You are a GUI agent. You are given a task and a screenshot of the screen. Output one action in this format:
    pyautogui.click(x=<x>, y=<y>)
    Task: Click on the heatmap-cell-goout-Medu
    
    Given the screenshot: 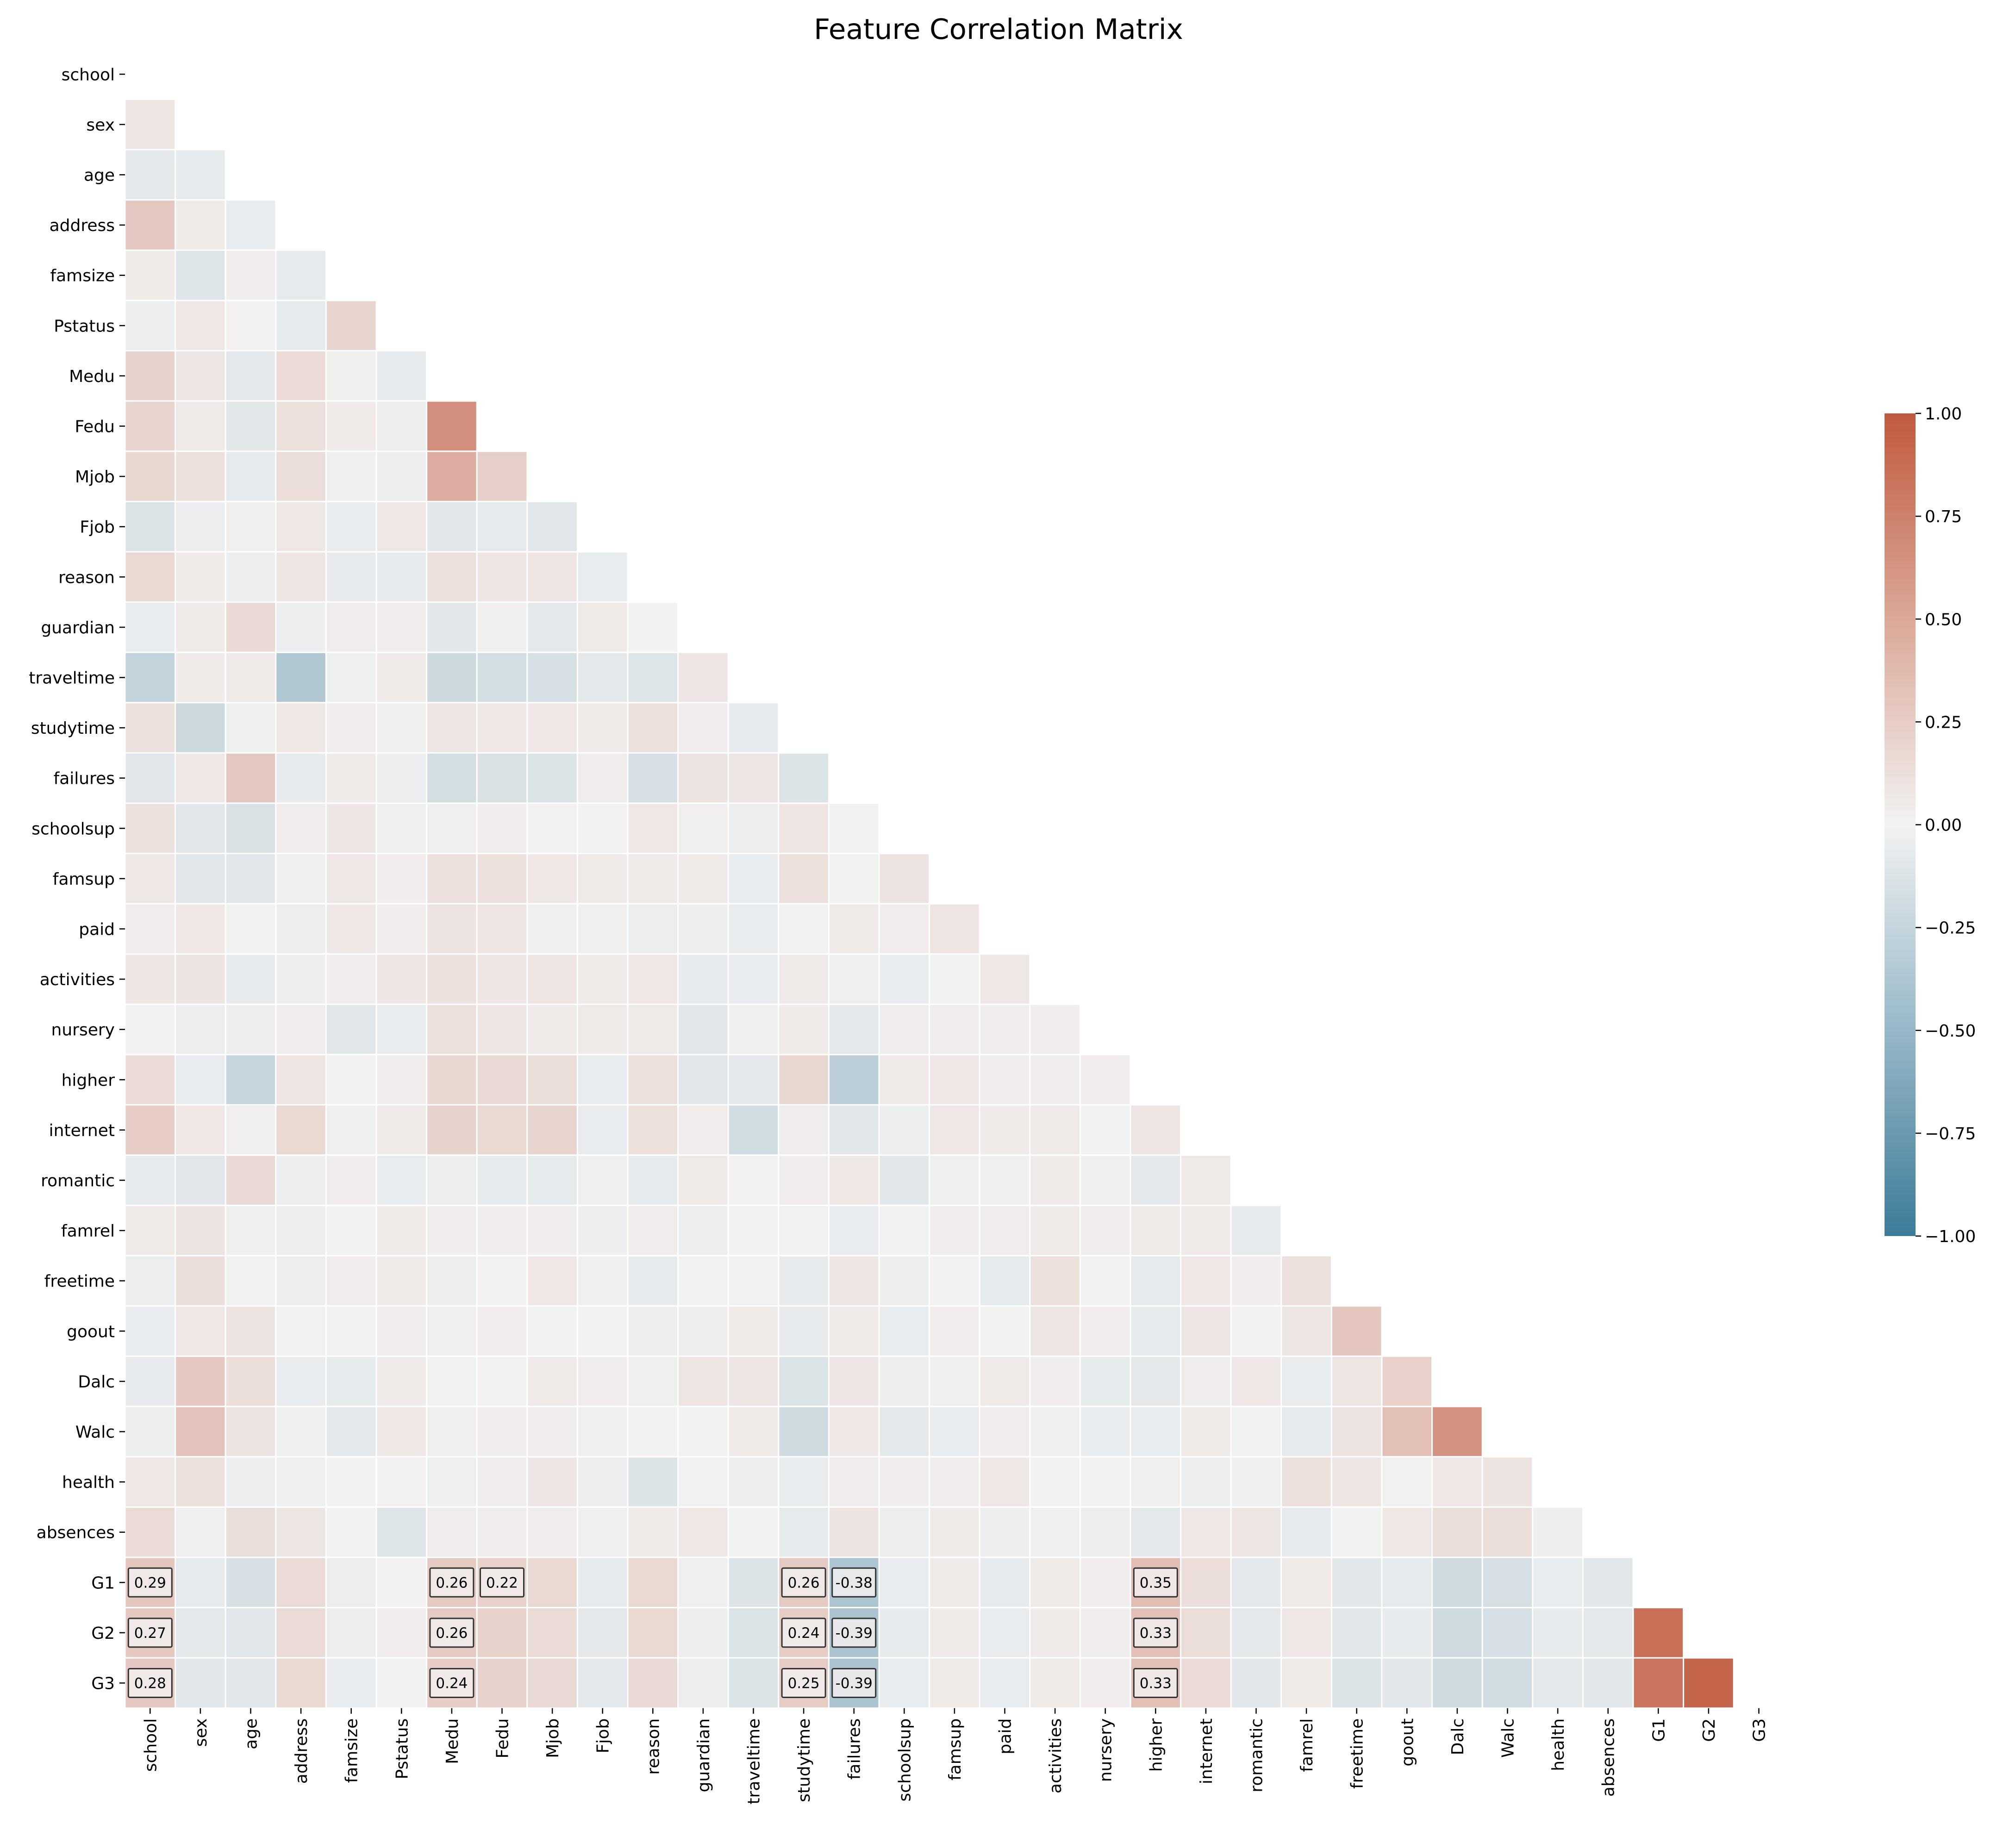 What is the action you would take?
    pyautogui.click(x=452, y=1331)
    